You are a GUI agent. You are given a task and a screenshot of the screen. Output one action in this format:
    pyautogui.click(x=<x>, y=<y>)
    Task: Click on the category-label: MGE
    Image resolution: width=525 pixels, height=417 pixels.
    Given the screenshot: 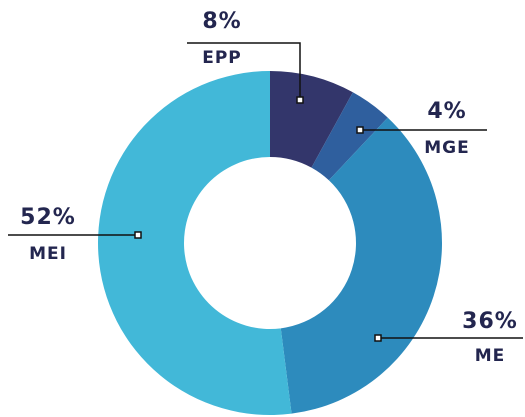 What is the action you would take?
    pyautogui.click(x=446, y=148)
    